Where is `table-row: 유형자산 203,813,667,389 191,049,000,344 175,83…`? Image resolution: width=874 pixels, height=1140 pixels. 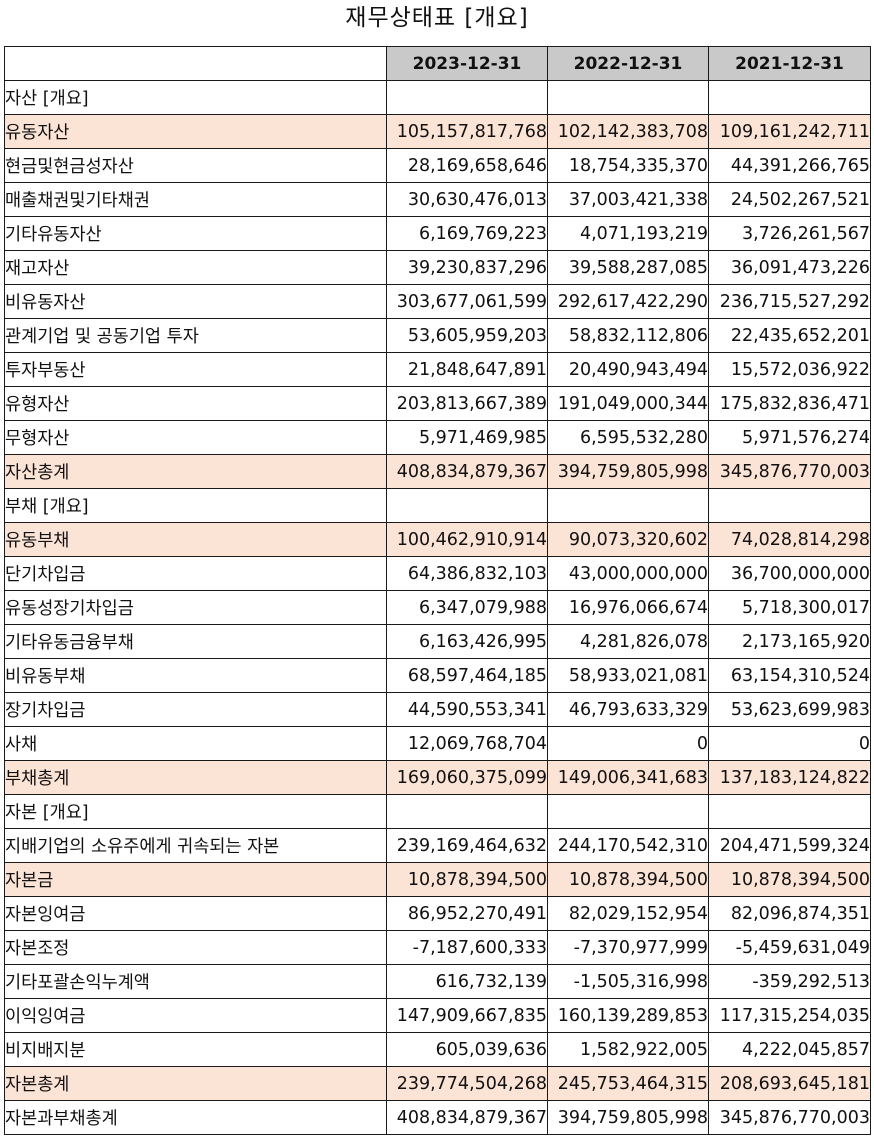 table-row: 유형자산 203,813,667,389 191,049,000,344 175,83… is located at coordinates (437, 403).